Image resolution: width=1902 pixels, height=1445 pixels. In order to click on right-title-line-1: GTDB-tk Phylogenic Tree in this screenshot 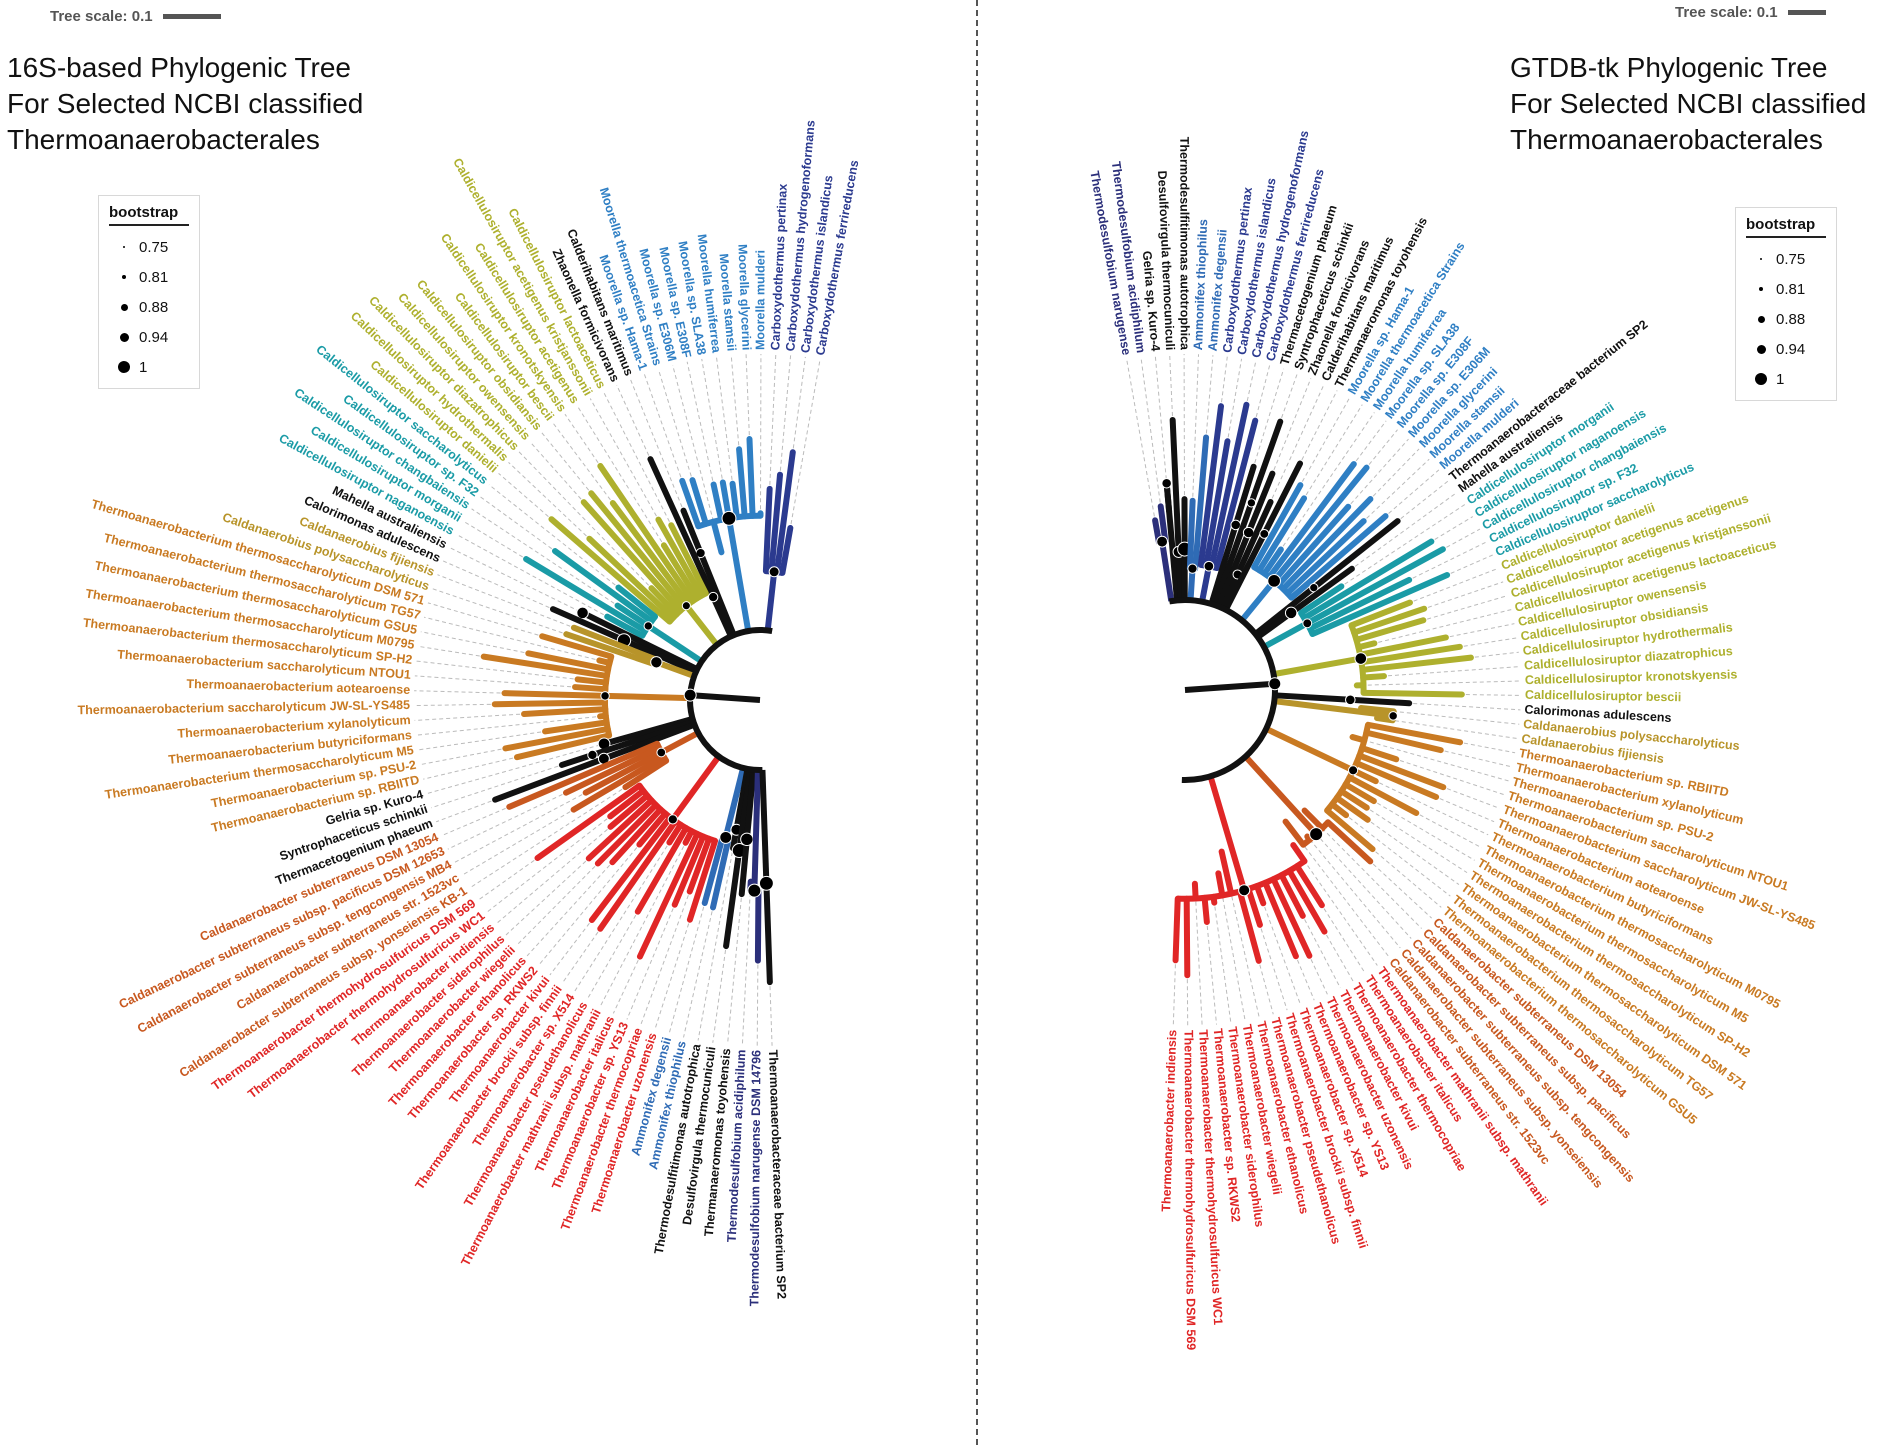, I will do `click(1669, 67)`.